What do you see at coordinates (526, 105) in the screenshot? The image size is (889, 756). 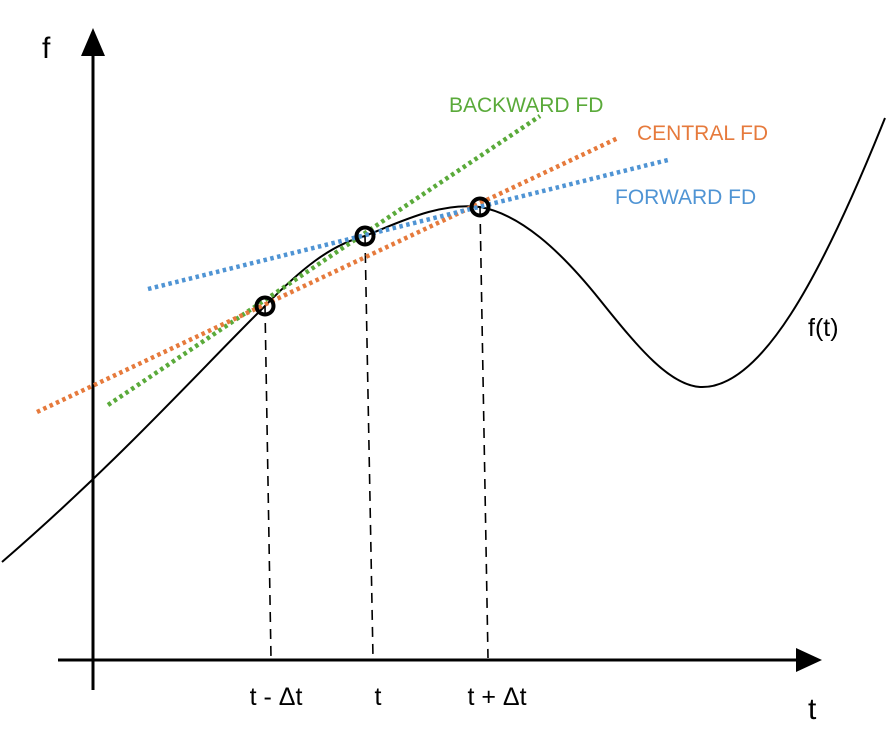 I see `backward-fd-label: BACKWARD FD` at bounding box center [526, 105].